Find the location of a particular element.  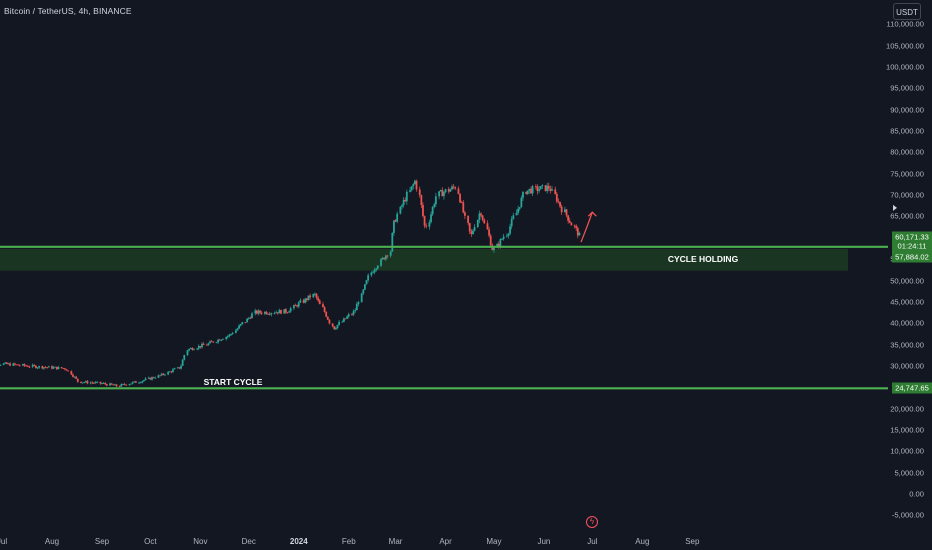

projection-arrow-head is located at coordinates (592, 214).